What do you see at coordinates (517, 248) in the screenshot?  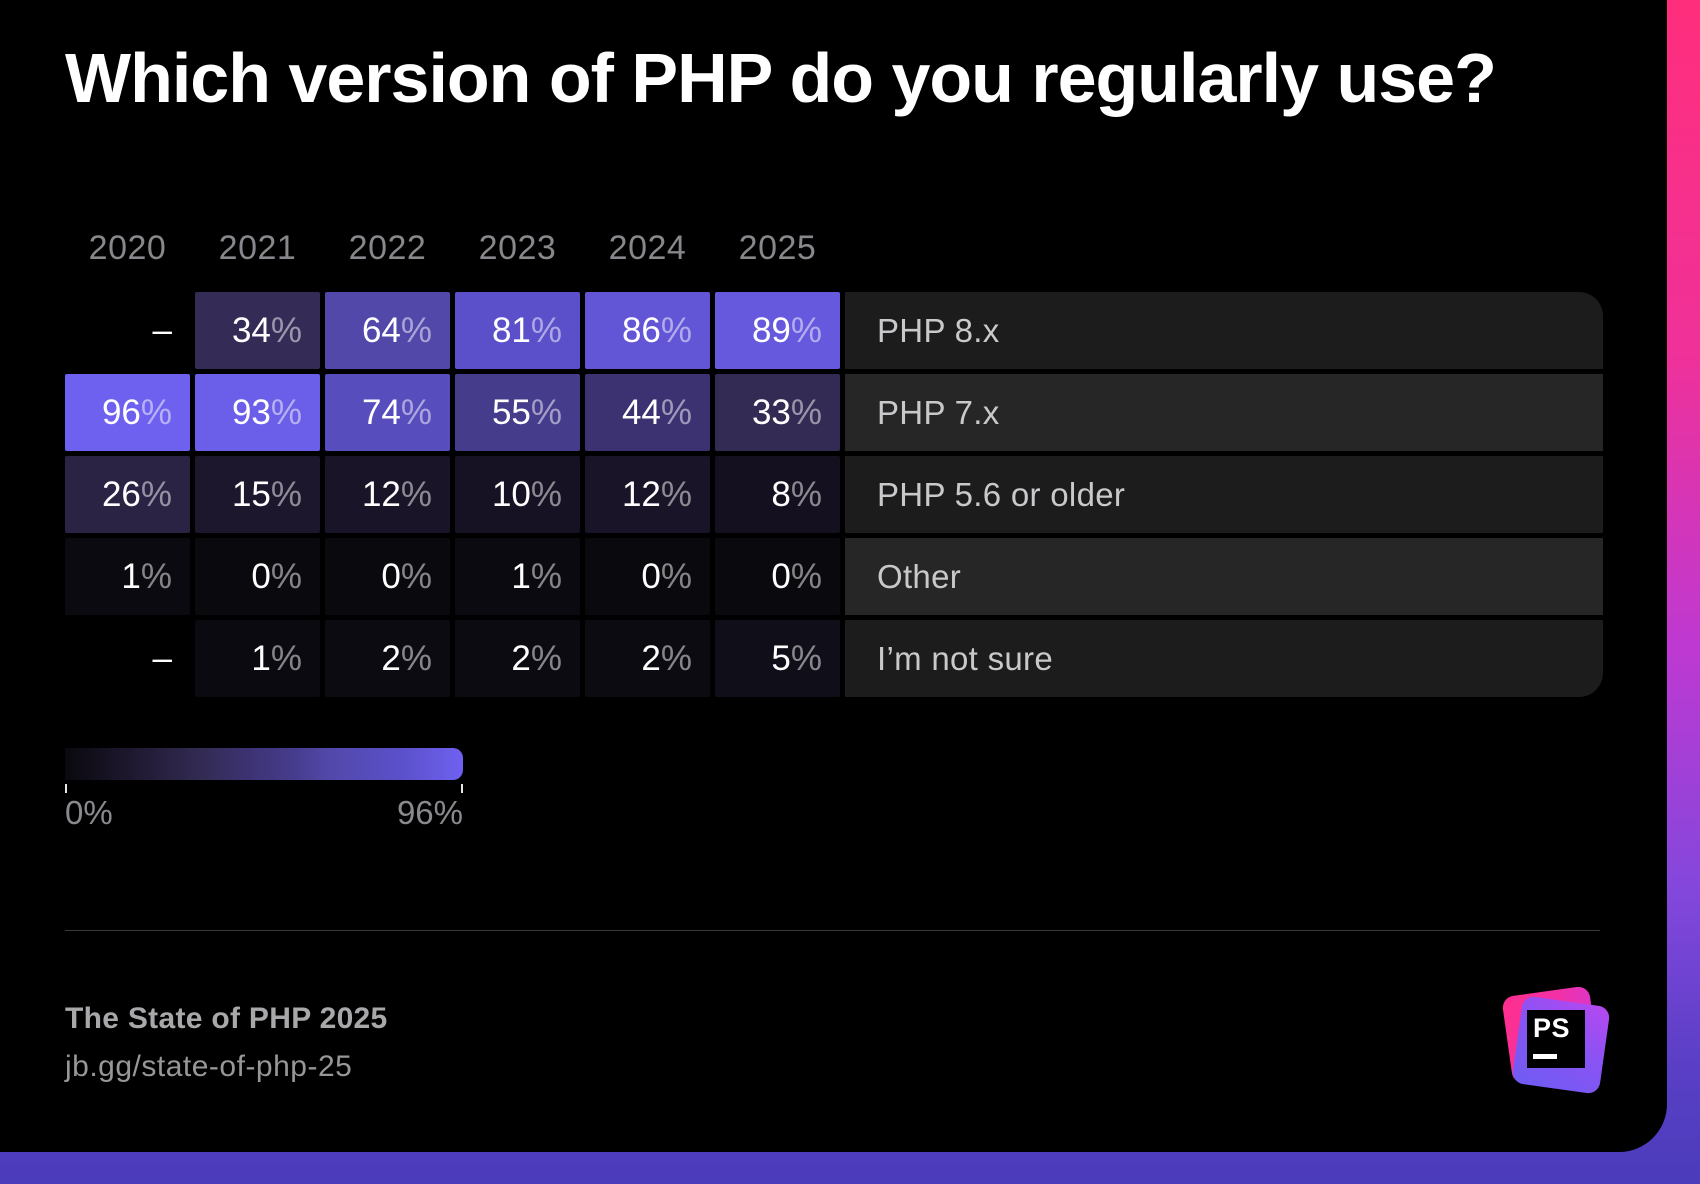 I see `year-label: 2023` at bounding box center [517, 248].